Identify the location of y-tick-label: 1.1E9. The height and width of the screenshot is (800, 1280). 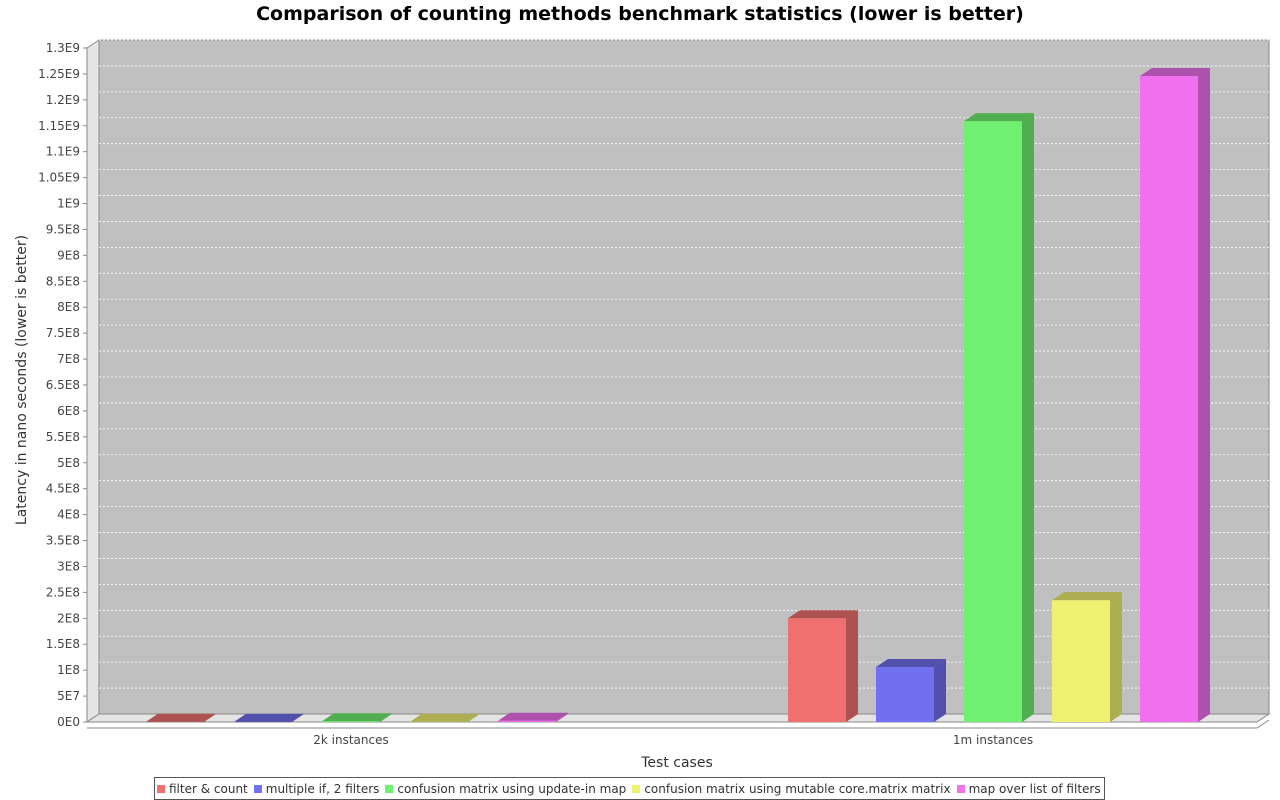
(63, 152).